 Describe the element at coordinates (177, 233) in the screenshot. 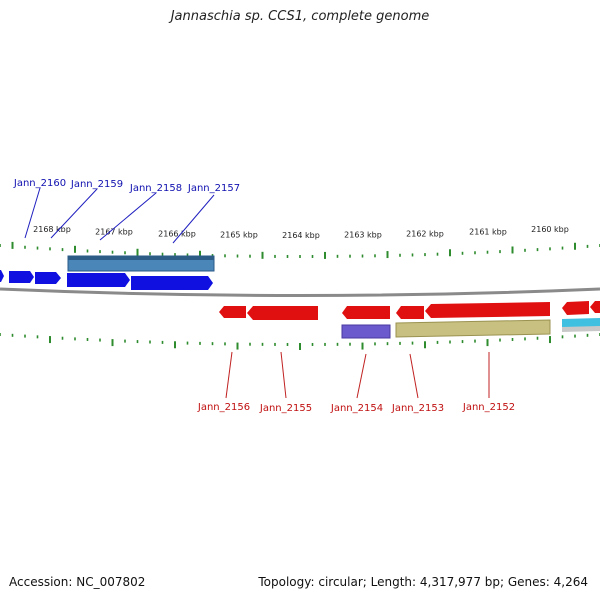

I see `kbp-label: 2166 kbp` at that location.